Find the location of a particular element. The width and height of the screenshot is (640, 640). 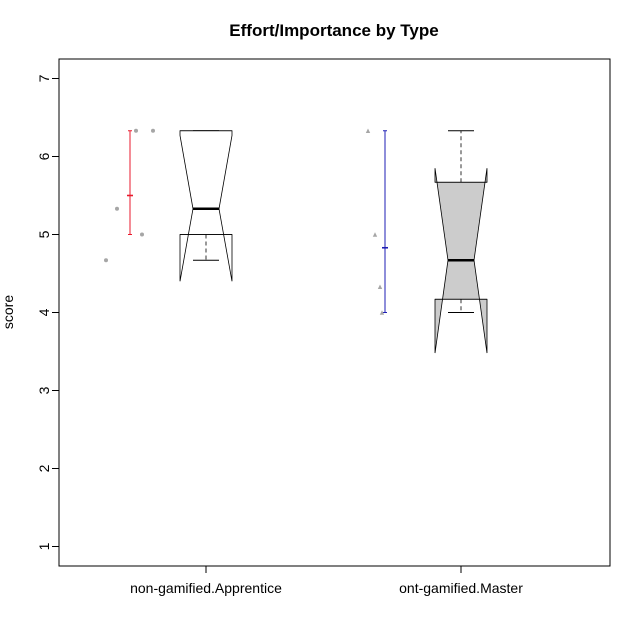

y-tick-label: 6 is located at coordinates (44, 156).